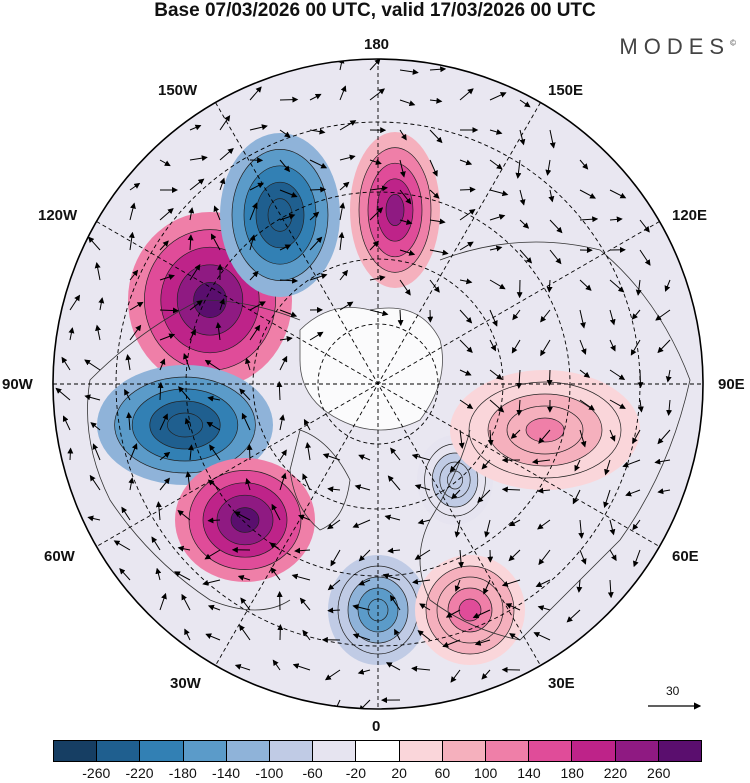 The width and height of the screenshot is (750, 783). Describe the element at coordinates (377, 44) in the screenshot. I see `lon-label-180: 180` at that location.